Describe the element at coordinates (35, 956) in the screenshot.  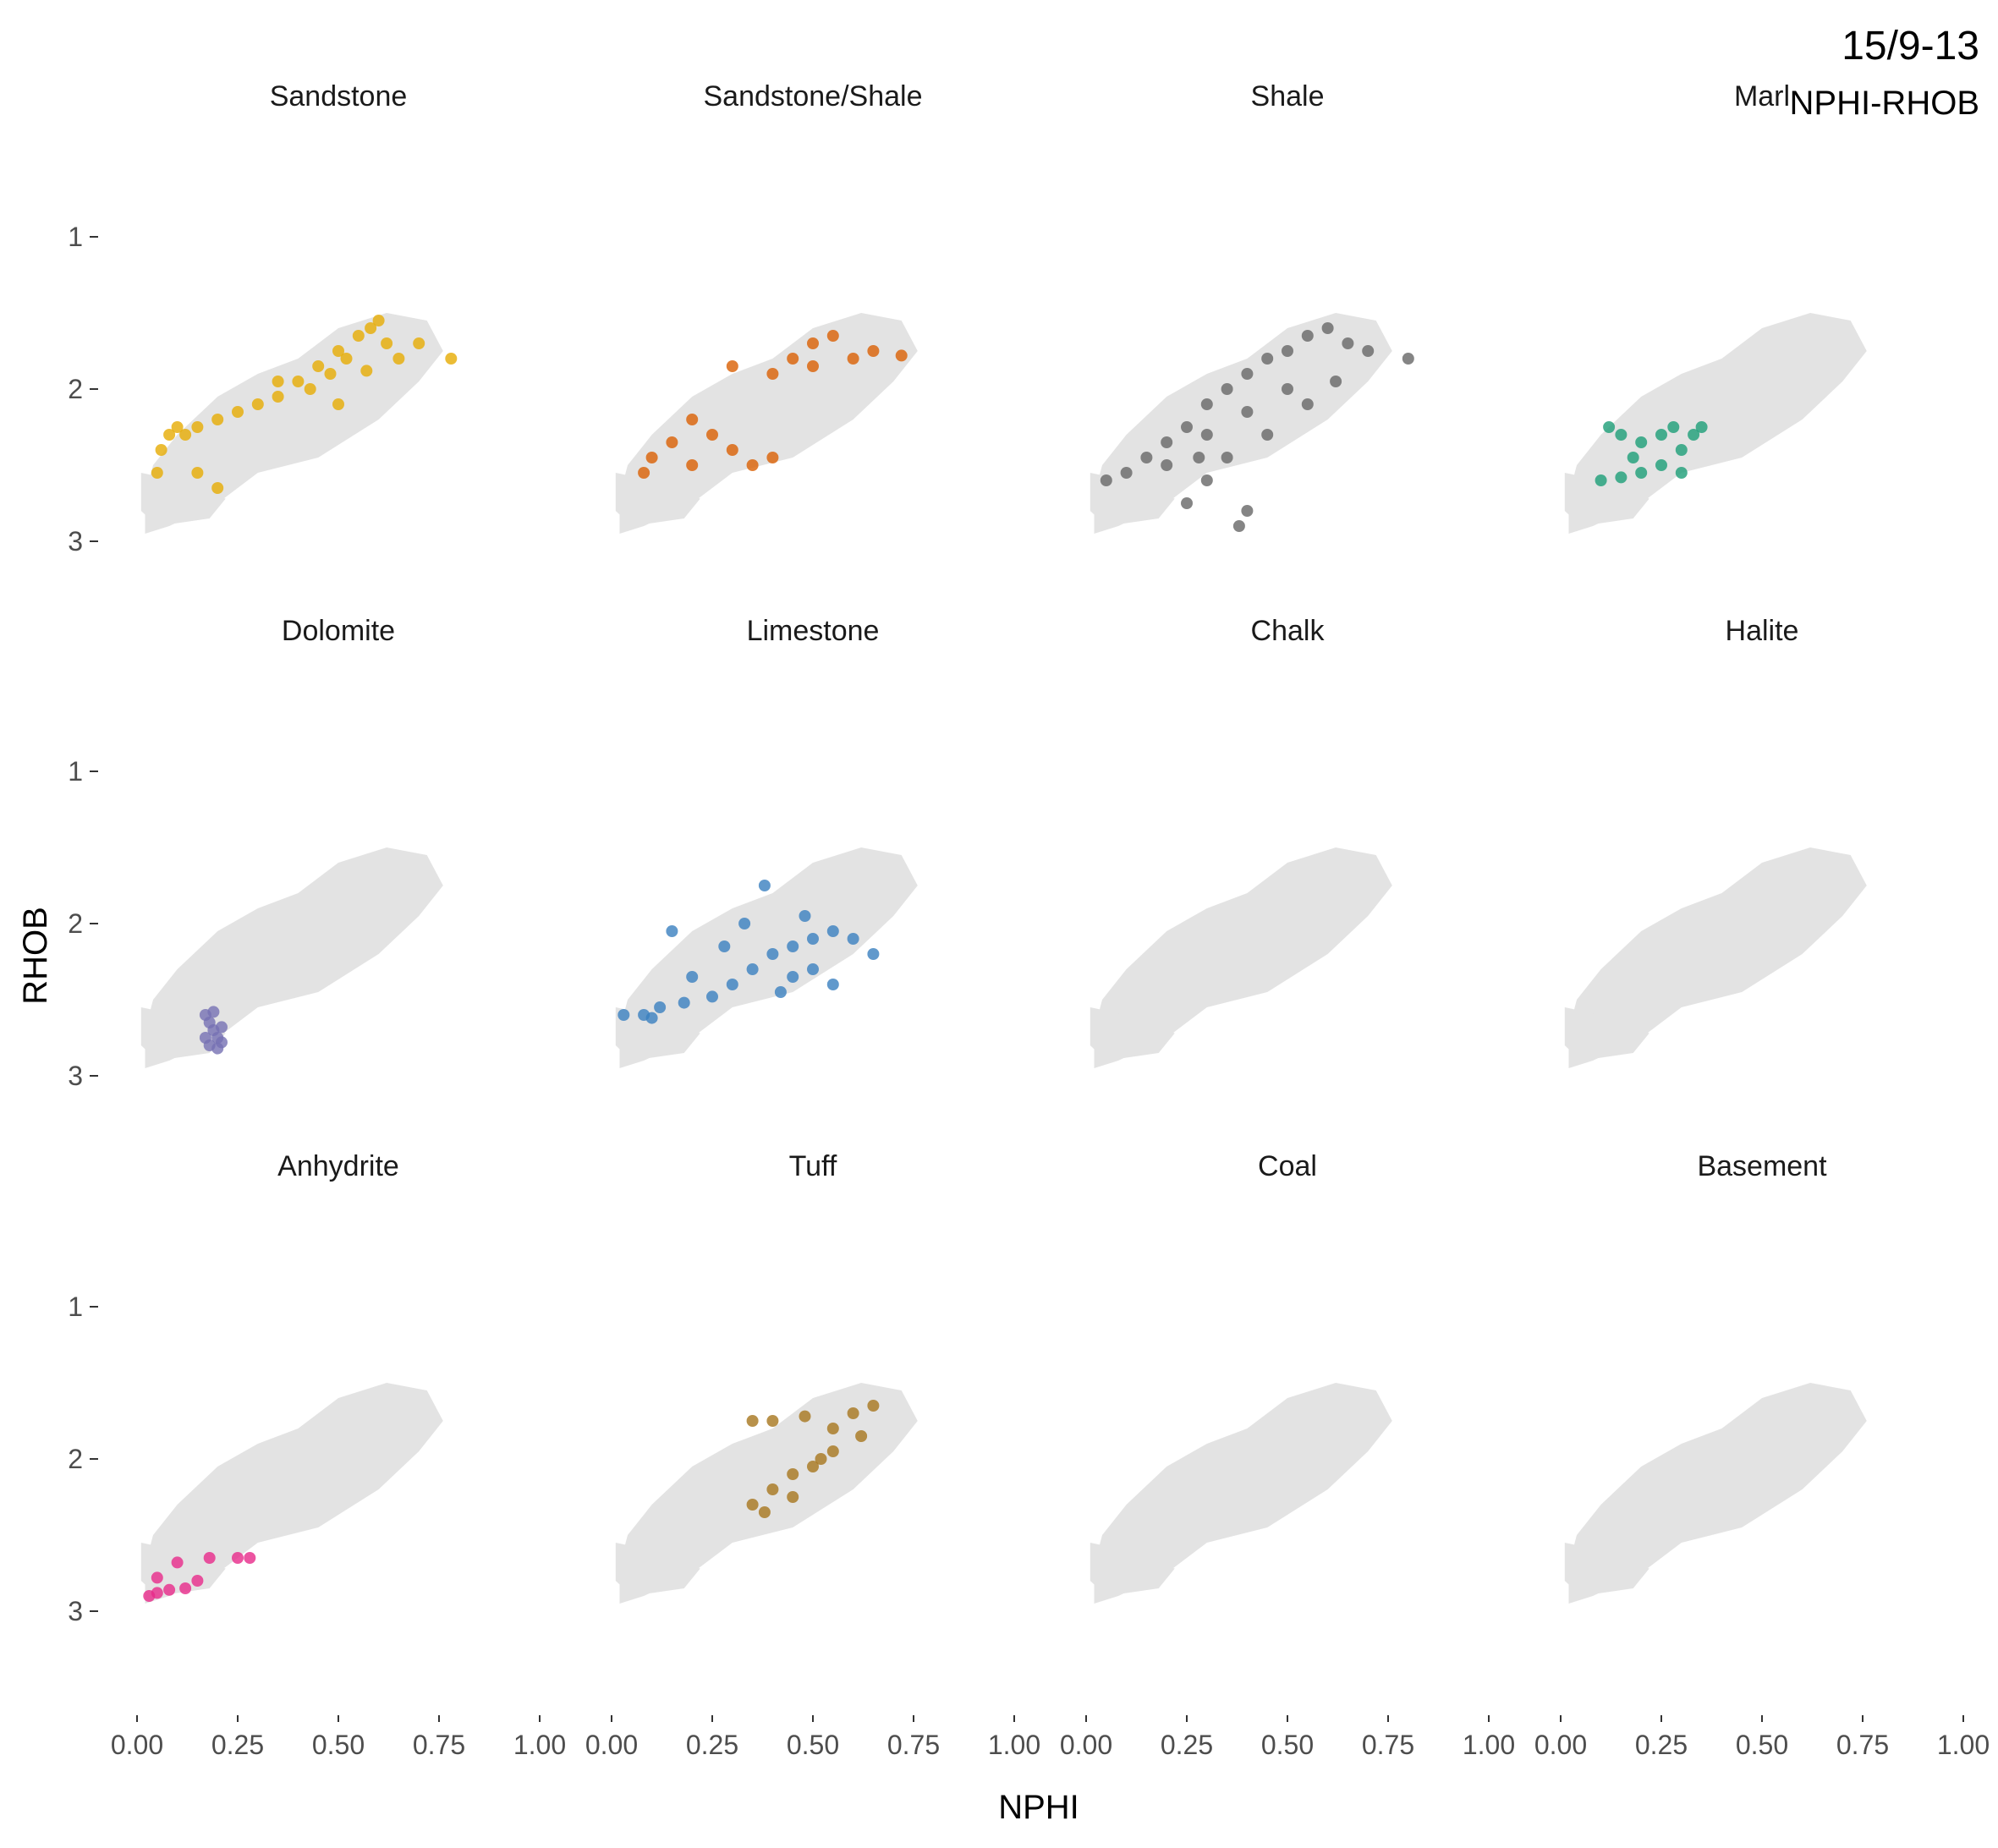
I see `y-axis-label: RHOB` at that location.